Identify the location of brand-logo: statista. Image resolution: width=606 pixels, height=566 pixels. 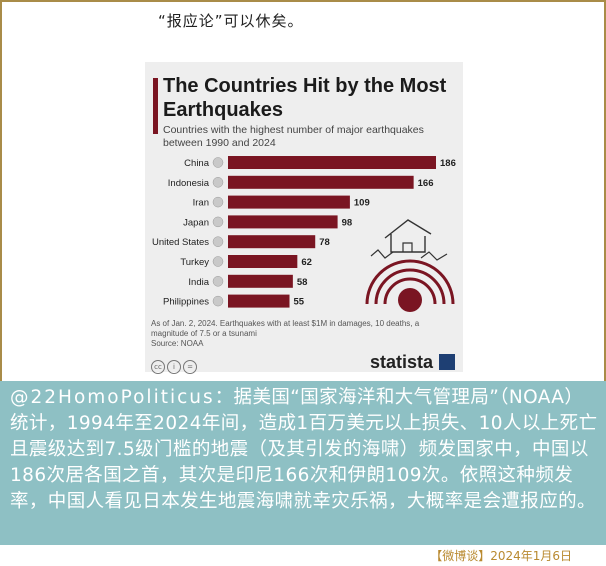
(401, 362).